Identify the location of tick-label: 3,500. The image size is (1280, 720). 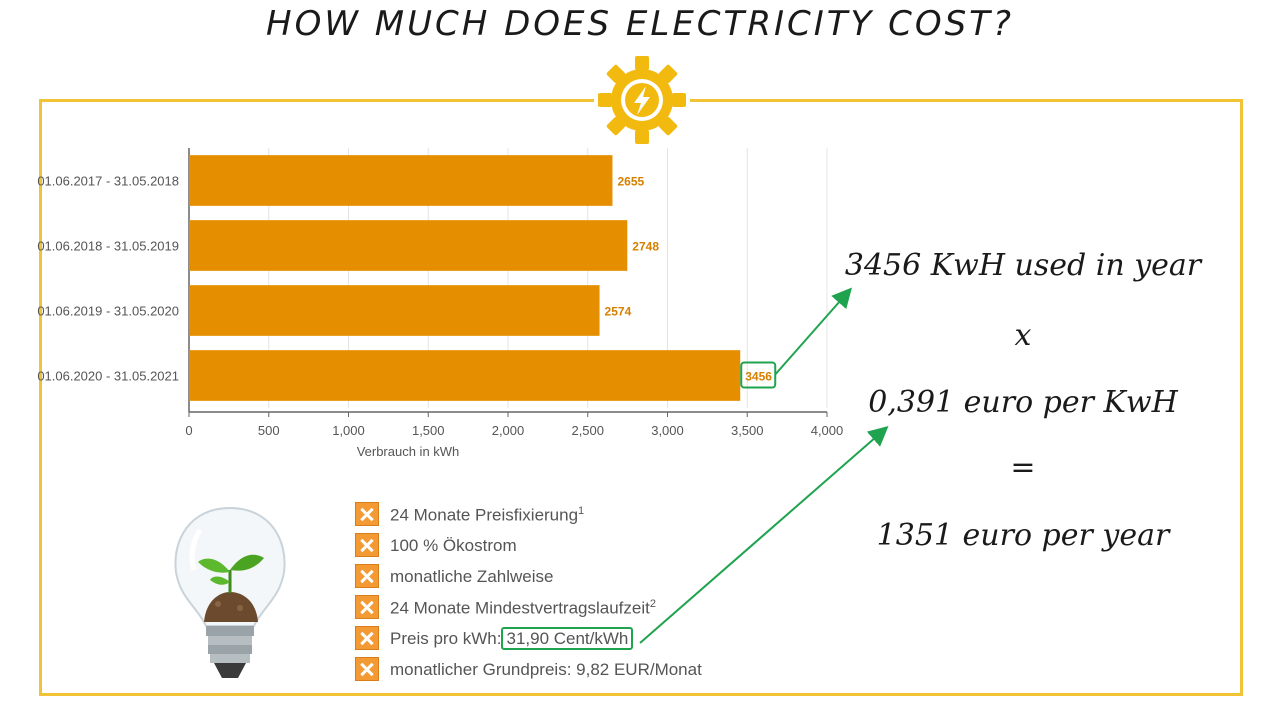
(747, 430).